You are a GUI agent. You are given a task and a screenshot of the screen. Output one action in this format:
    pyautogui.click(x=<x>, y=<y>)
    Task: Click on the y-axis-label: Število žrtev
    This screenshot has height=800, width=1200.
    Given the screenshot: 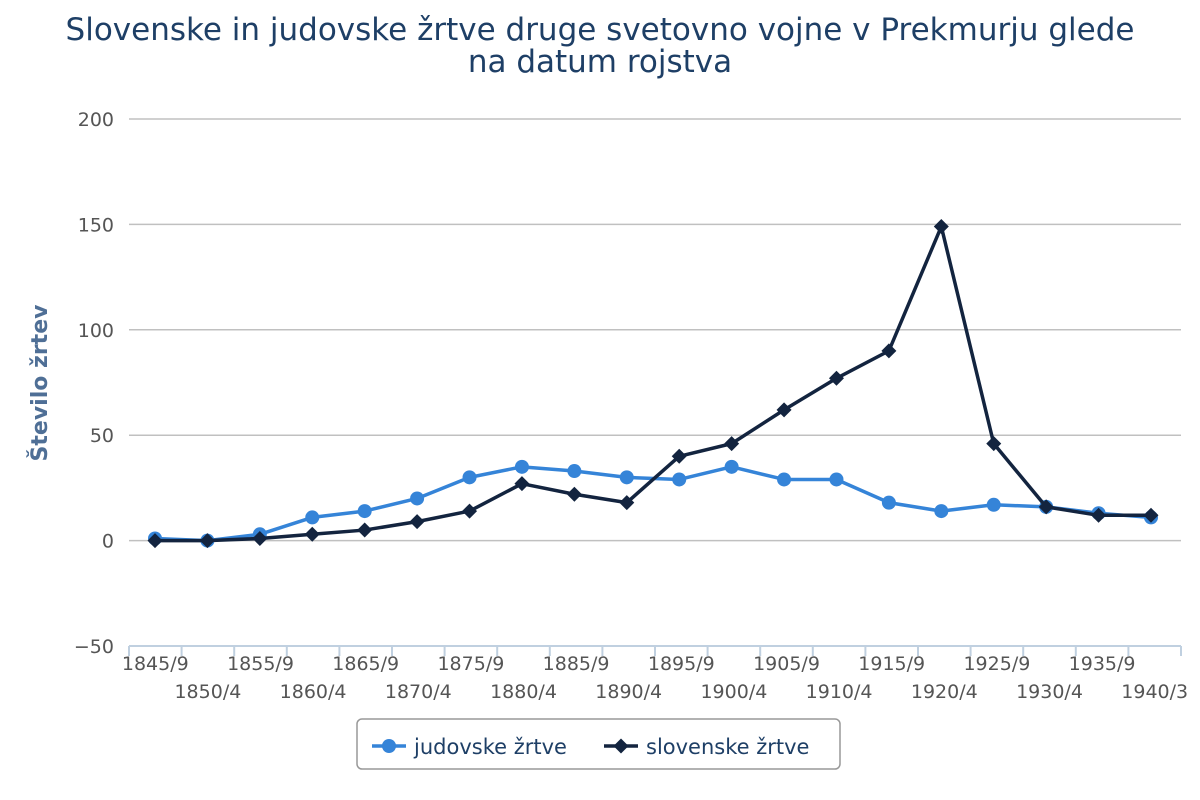 What is the action you would take?
    pyautogui.click(x=40, y=383)
    